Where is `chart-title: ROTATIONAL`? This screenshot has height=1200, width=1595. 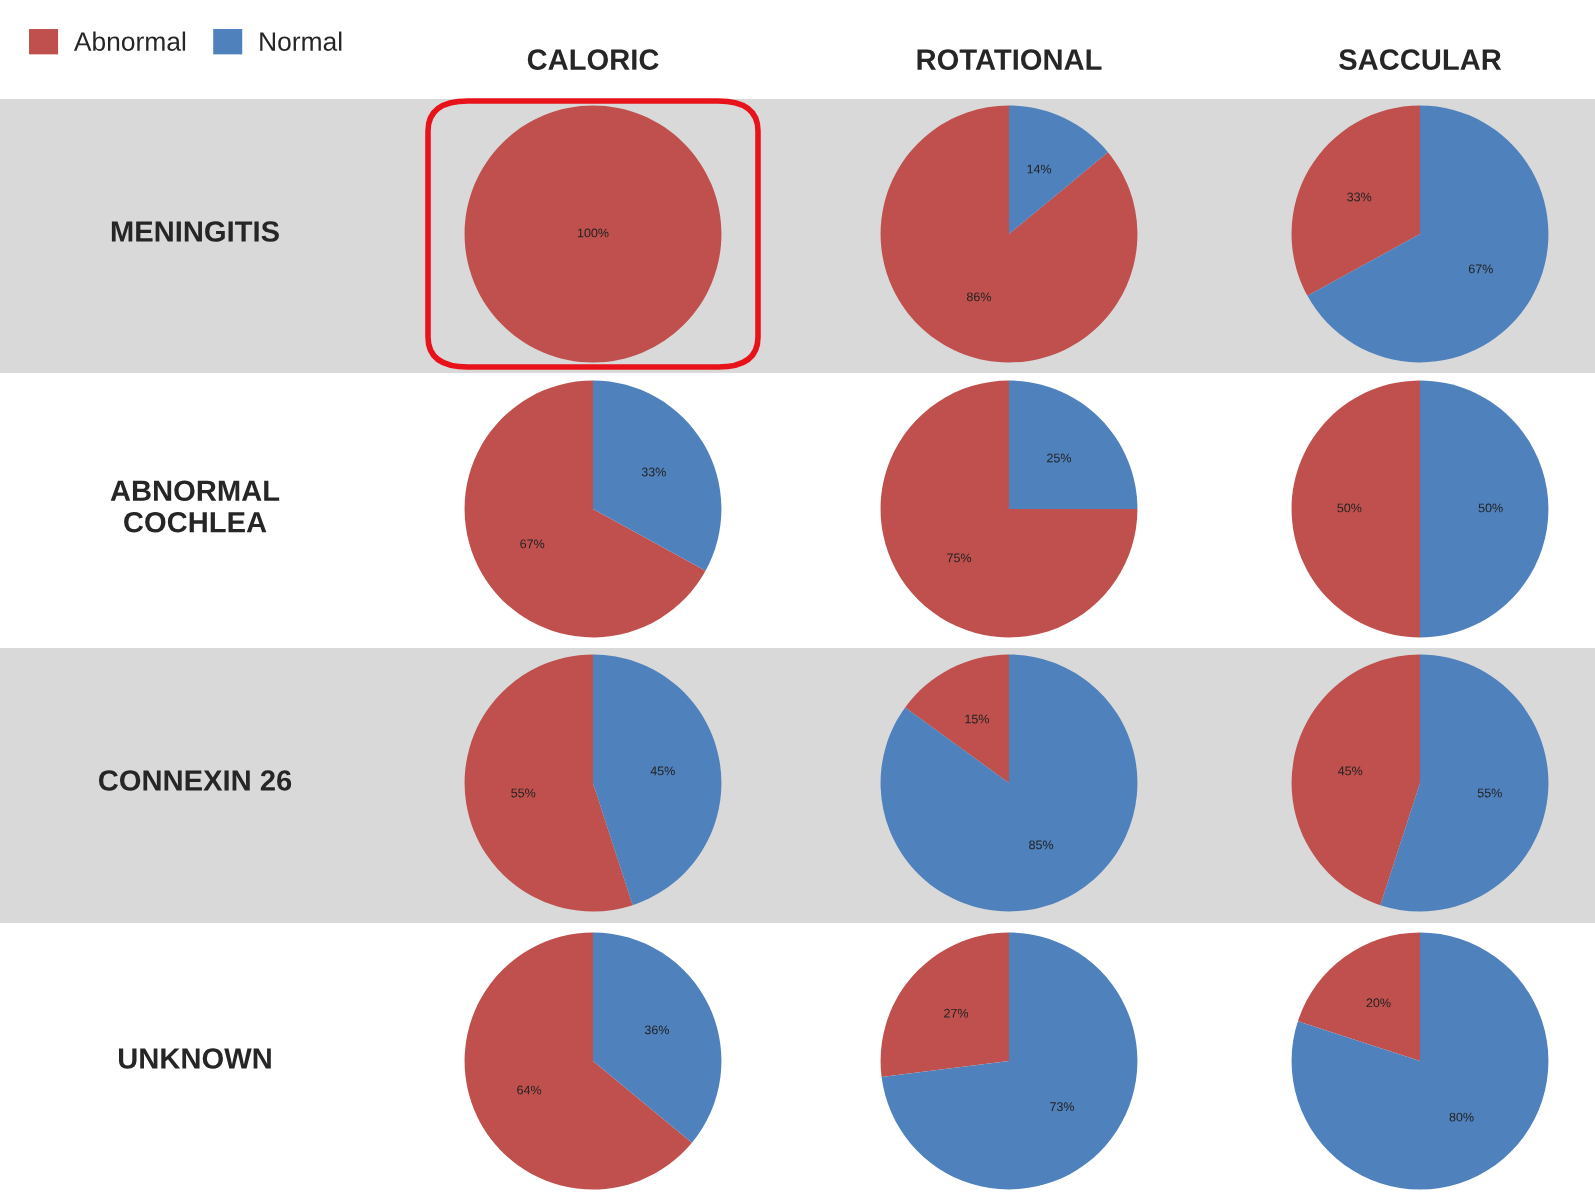 chart-title: ROTATIONAL is located at coordinates (1009, 59).